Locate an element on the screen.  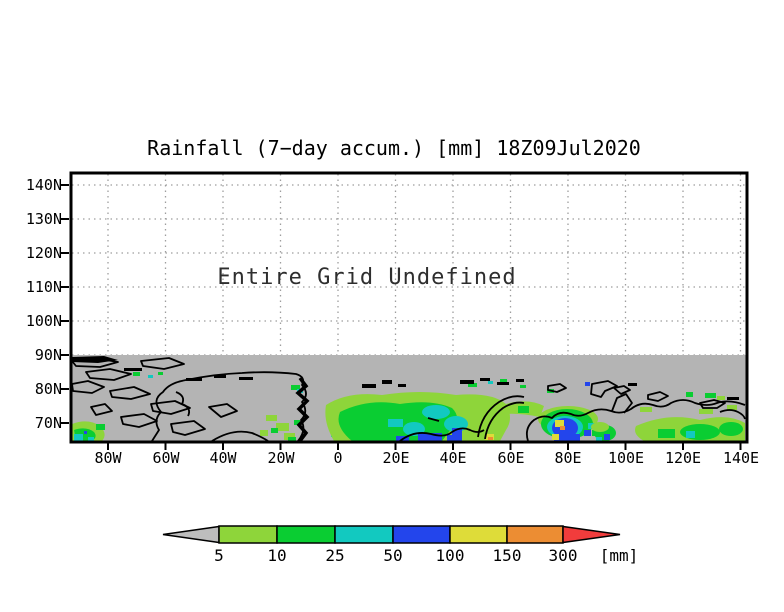
lon-axis-label-80w: 80W is located at coordinates (108, 458).